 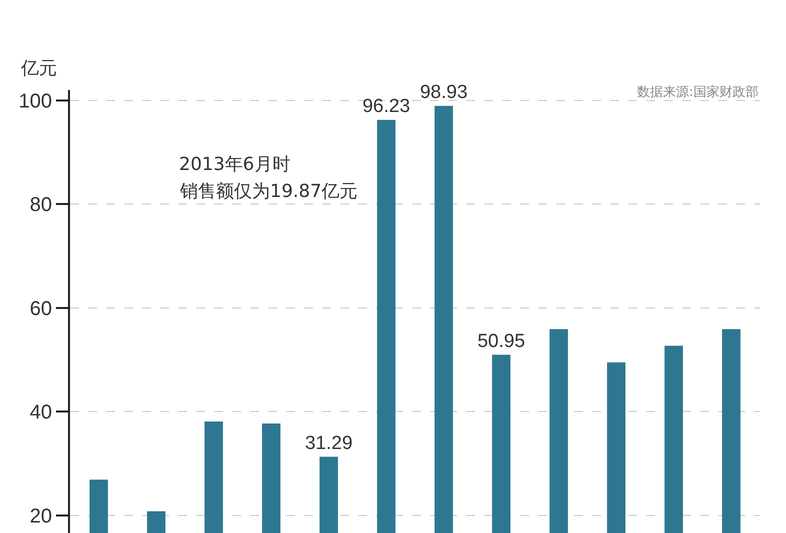 I want to click on data-label: 98.93, so click(x=444, y=92).